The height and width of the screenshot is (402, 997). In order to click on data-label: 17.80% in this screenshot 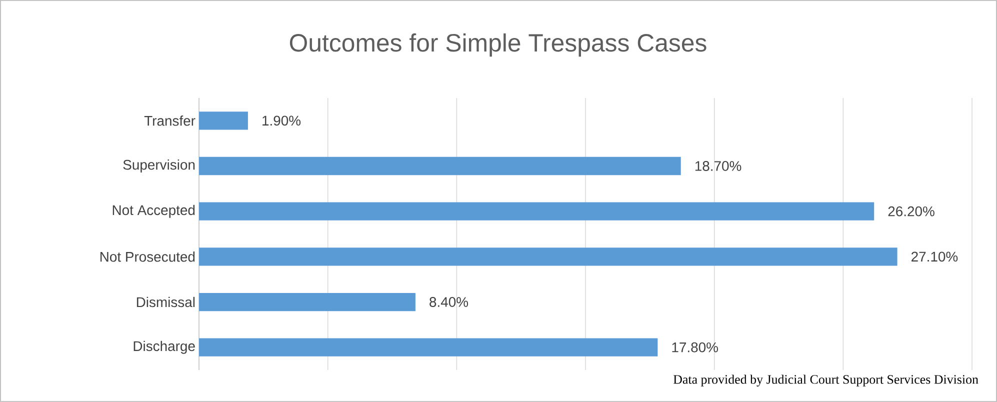, I will do `click(695, 347)`.